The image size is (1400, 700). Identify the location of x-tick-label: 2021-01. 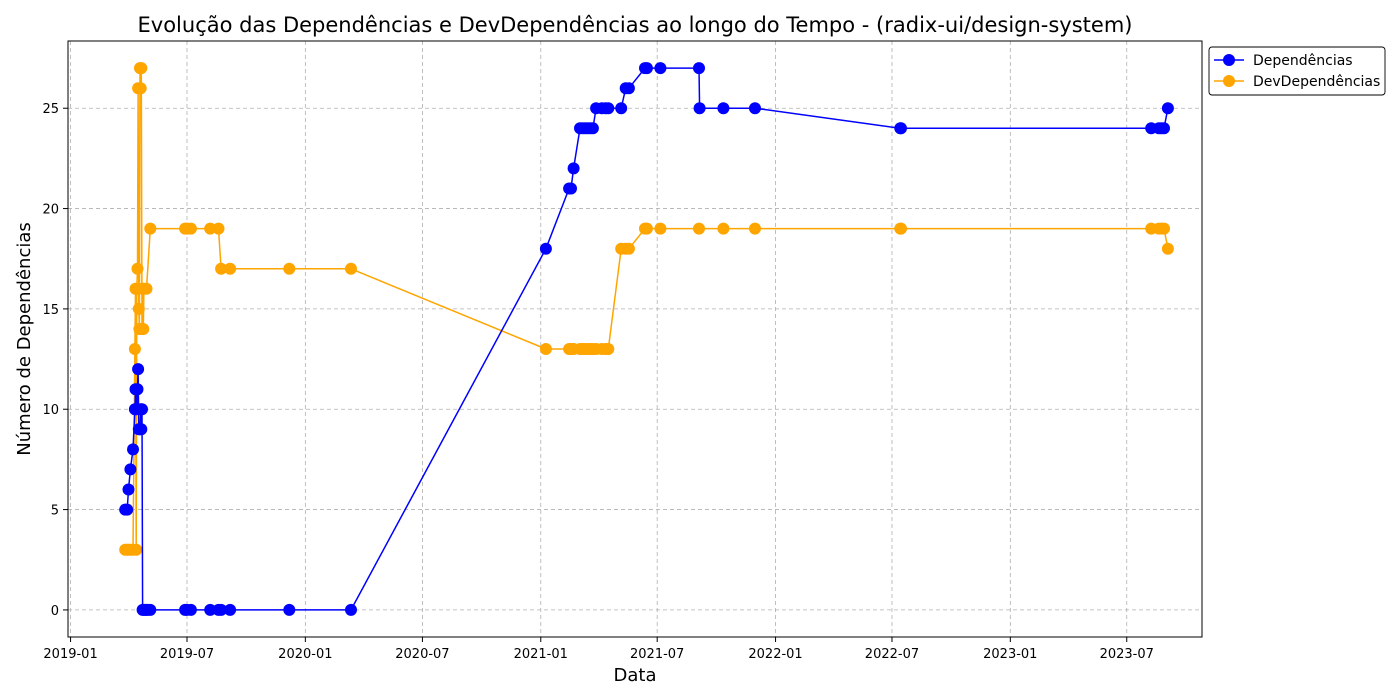
(541, 654).